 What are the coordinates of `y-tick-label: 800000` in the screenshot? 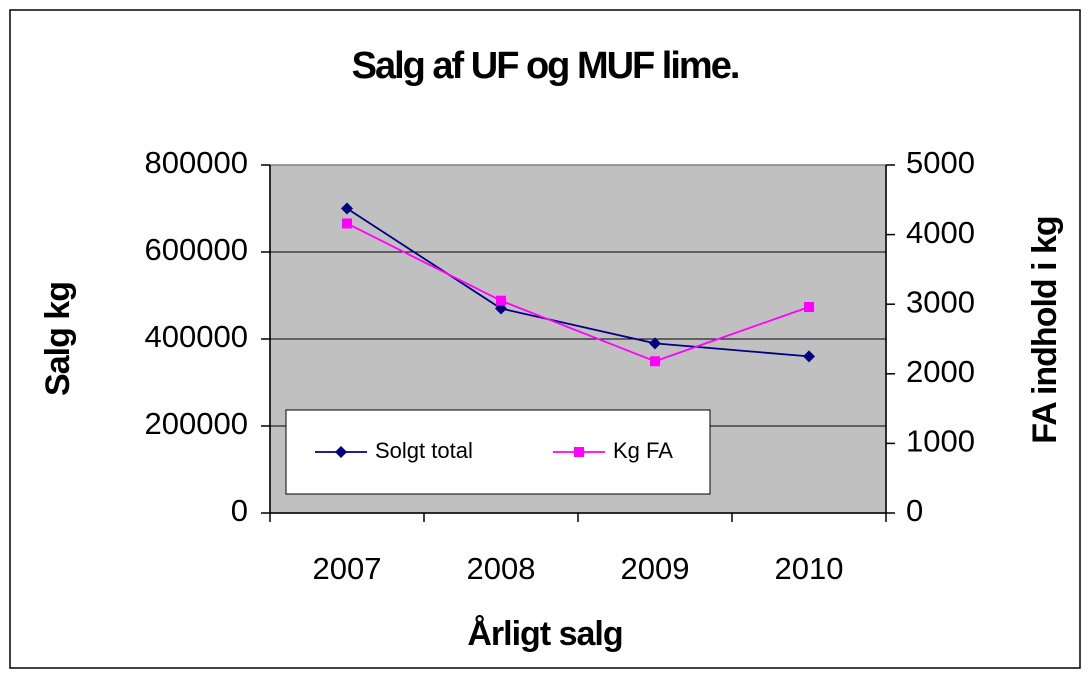 It's located at (196, 162).